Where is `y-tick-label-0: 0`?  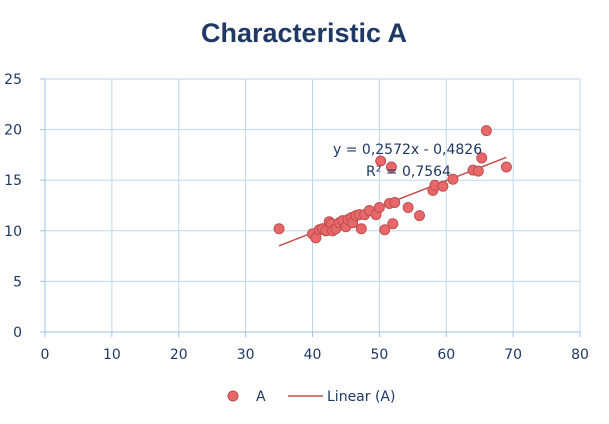
y-tick-label-0: 0 is located at coordinates (17, 333).